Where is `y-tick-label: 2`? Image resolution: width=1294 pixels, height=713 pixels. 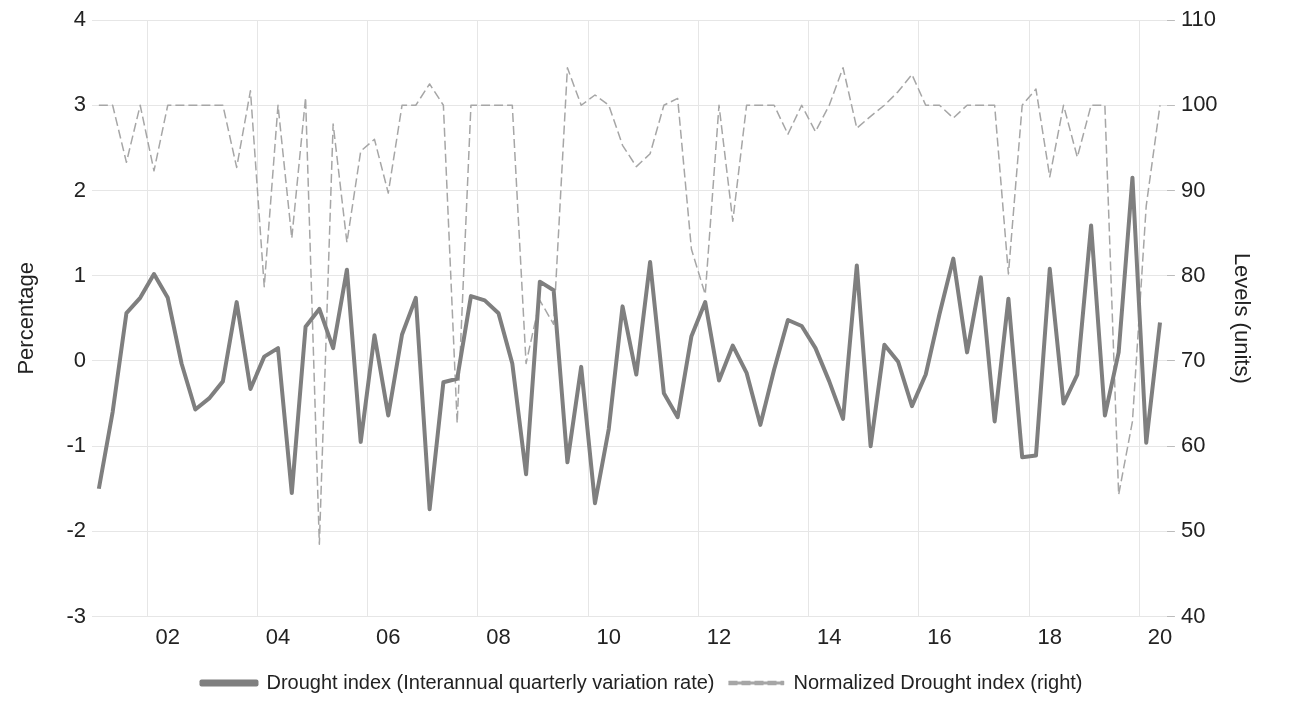 y-tick-label: 2 is located at coordinates (79, 189).